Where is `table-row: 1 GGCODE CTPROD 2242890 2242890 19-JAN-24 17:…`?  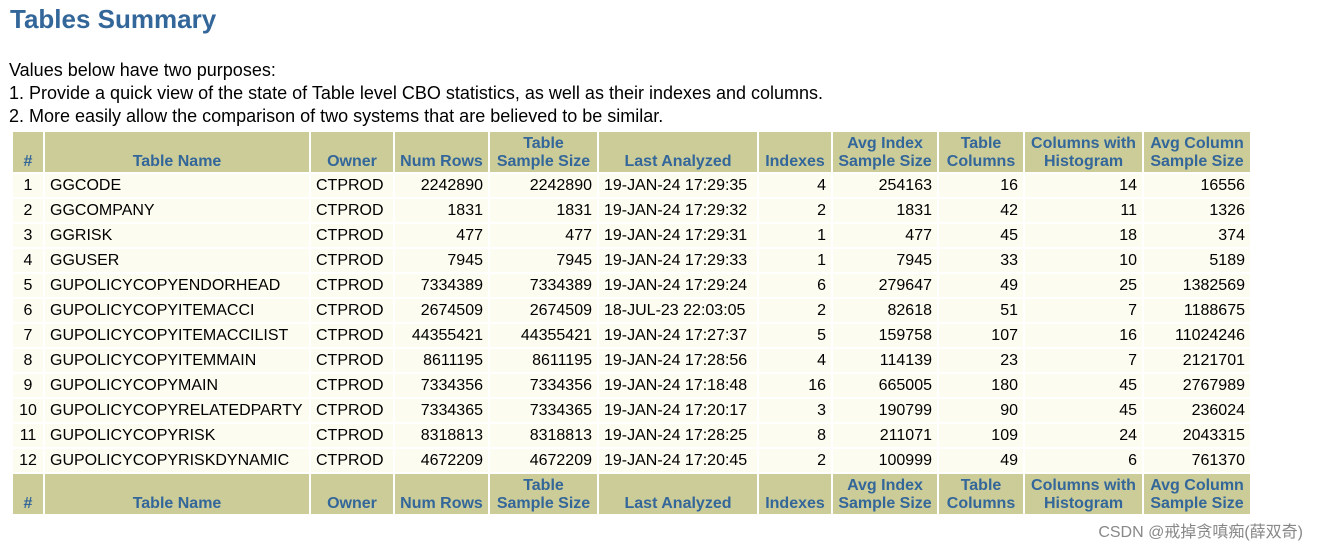 table-row: 1 GGCODE CTPROD 2242890 2242890 19-JAN-24 17:… is located at coordinates (631, 185).